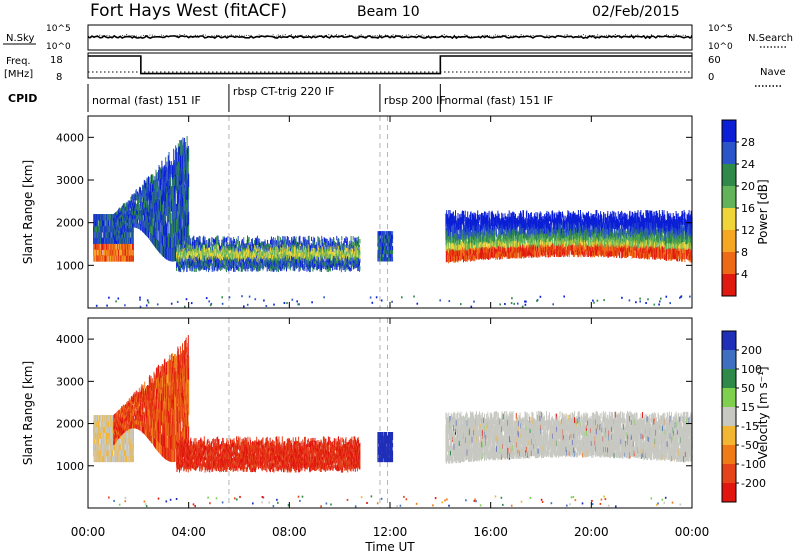 This screenshot has width=800, height=554. Describe the element at coordinates (636, 12) in the screenshot. I see `date-label: 02/Feb/2015` at that location.